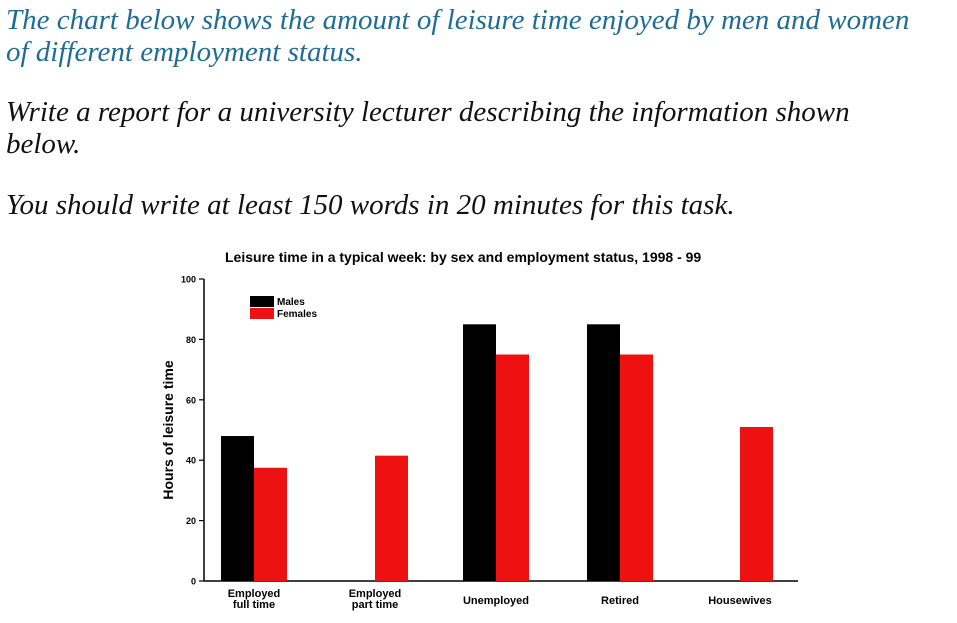 The height and width of the screenshot is (623, 957). What do you see at coordinates (193, 582) in the screenshot?
I see `y-tick-label: 0` at bounding box center [193, 582].